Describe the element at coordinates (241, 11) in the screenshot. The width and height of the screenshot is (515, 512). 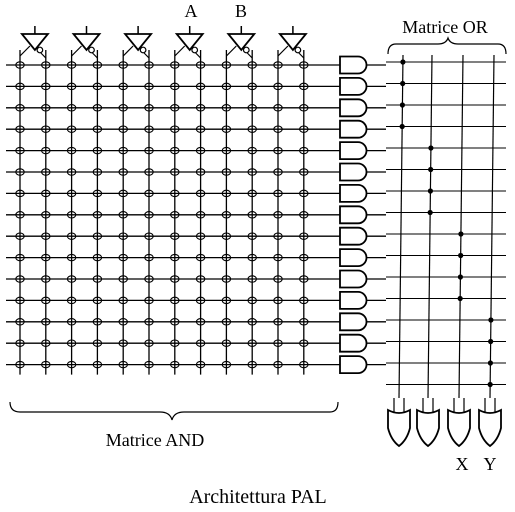
I see `input-label-b: B` at that location.